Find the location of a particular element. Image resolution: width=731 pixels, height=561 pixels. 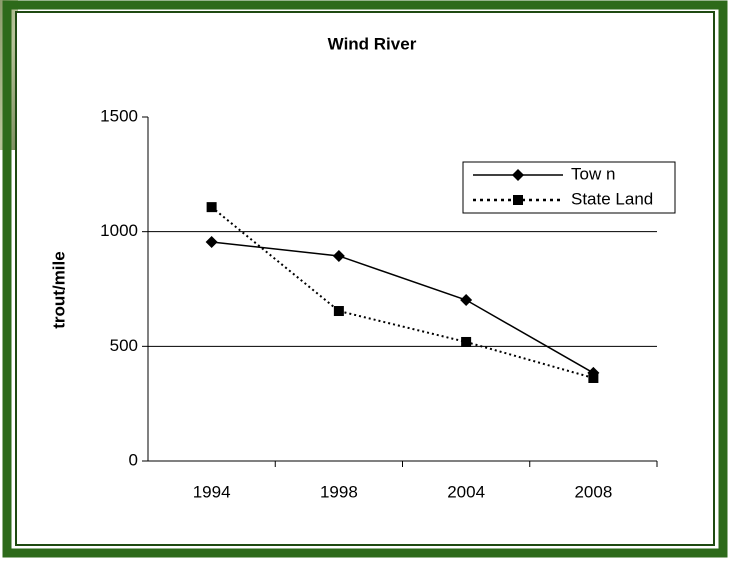

y-axis-label: trout/mile is located at coordinates (58, 289).